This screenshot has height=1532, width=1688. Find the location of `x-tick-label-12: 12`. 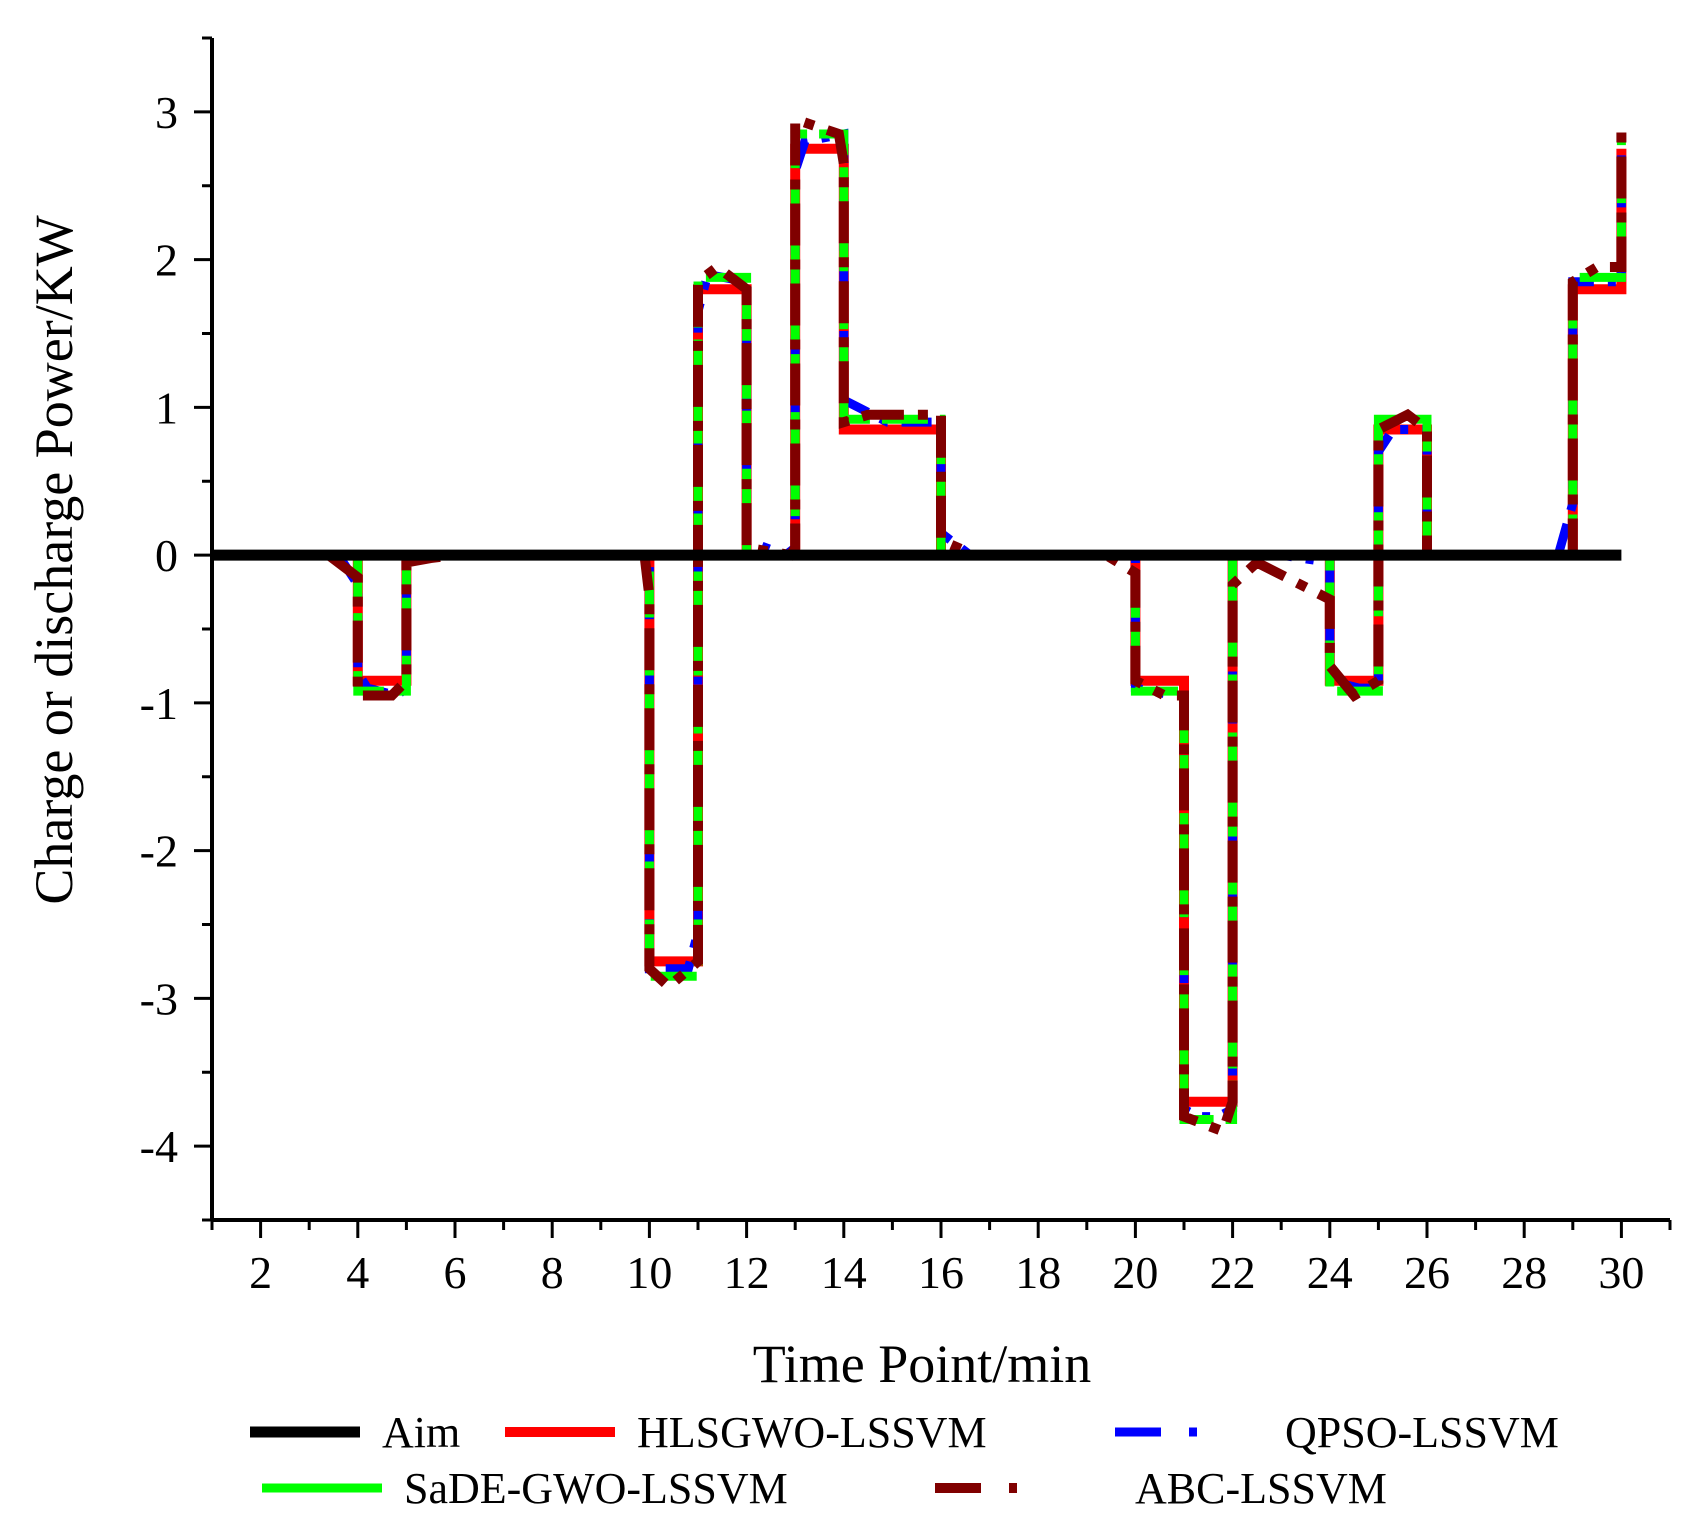

x-tick-label-12: 12 is located at coordinates (747, 1272).